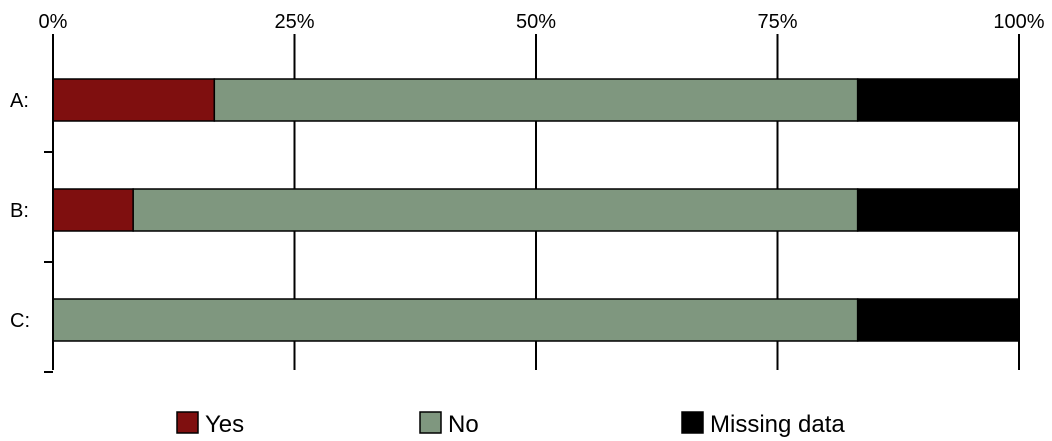 The width and height of the screenshot is (1052, 441). I want to click on x-tick-label: 0%, so click(53, 22).